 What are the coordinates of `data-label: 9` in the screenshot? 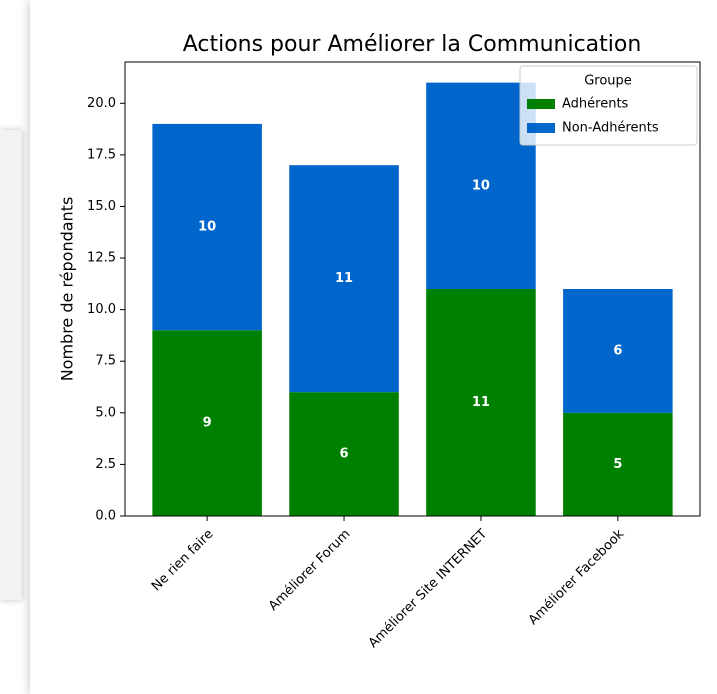 It's located at (207, 423).